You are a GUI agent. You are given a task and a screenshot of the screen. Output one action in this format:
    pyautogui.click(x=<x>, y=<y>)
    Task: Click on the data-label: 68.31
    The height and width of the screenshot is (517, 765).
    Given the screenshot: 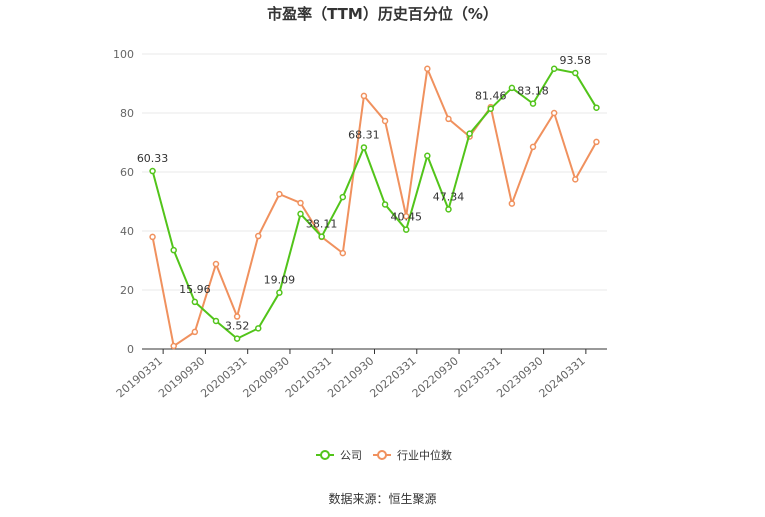 What is the action you would take?
    pyautogui.click(x=364, y=134)
    